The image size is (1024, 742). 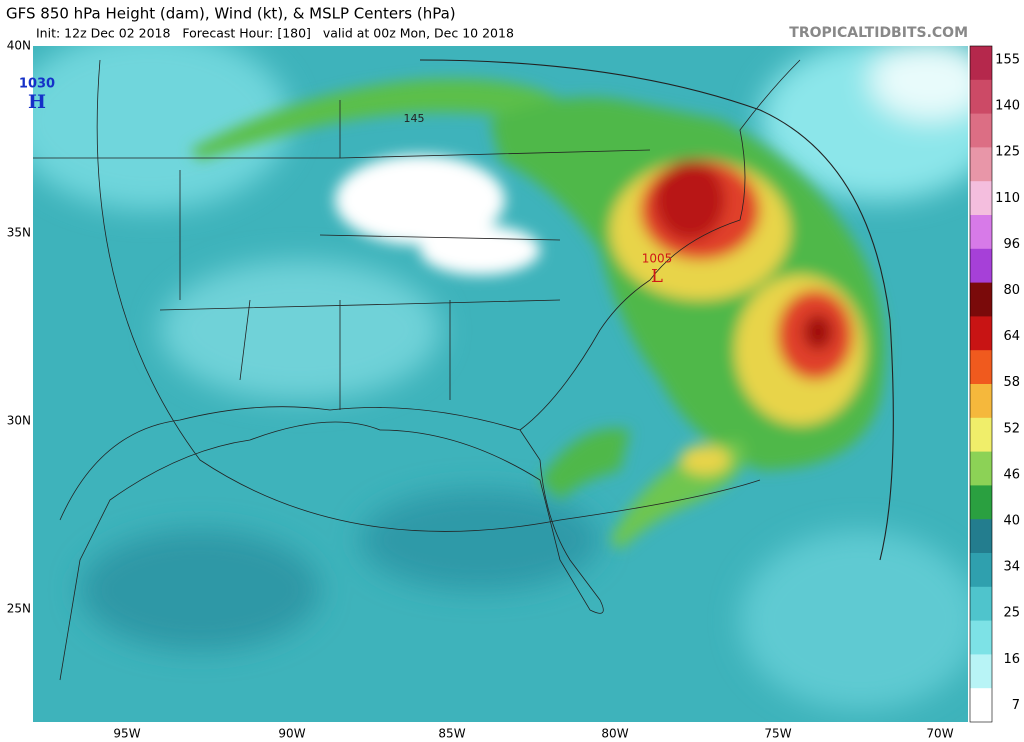 What do you see at coordinates (1011, 613) in the screenshot?
I see `colorbar-label: 25` at bounding box center [1011, 613].